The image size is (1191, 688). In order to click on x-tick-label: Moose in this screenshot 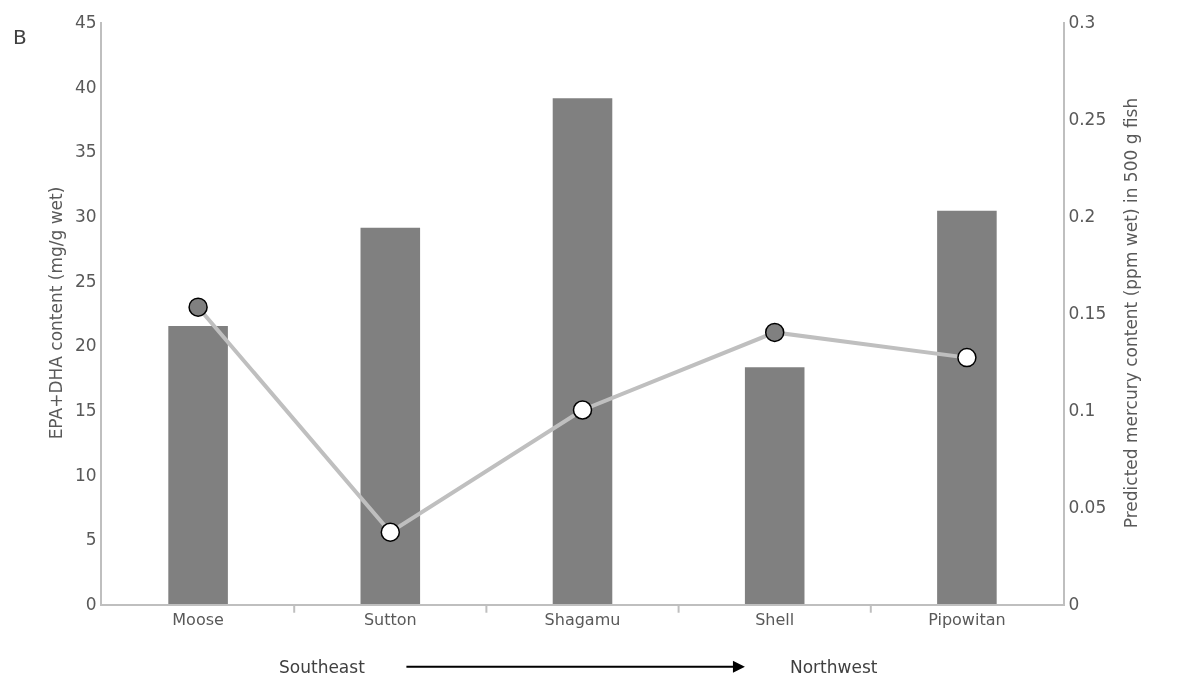, I will do `click(198, 620)`.